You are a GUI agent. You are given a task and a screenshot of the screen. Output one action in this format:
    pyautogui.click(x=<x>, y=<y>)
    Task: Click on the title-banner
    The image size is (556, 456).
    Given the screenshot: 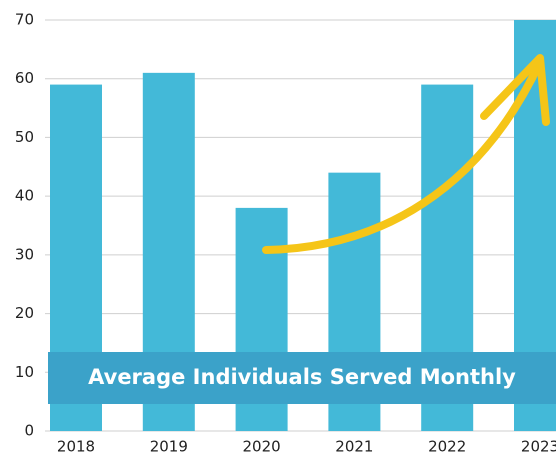 What is the action you would take?
    pyautogui.click(x=302, y=378)
    